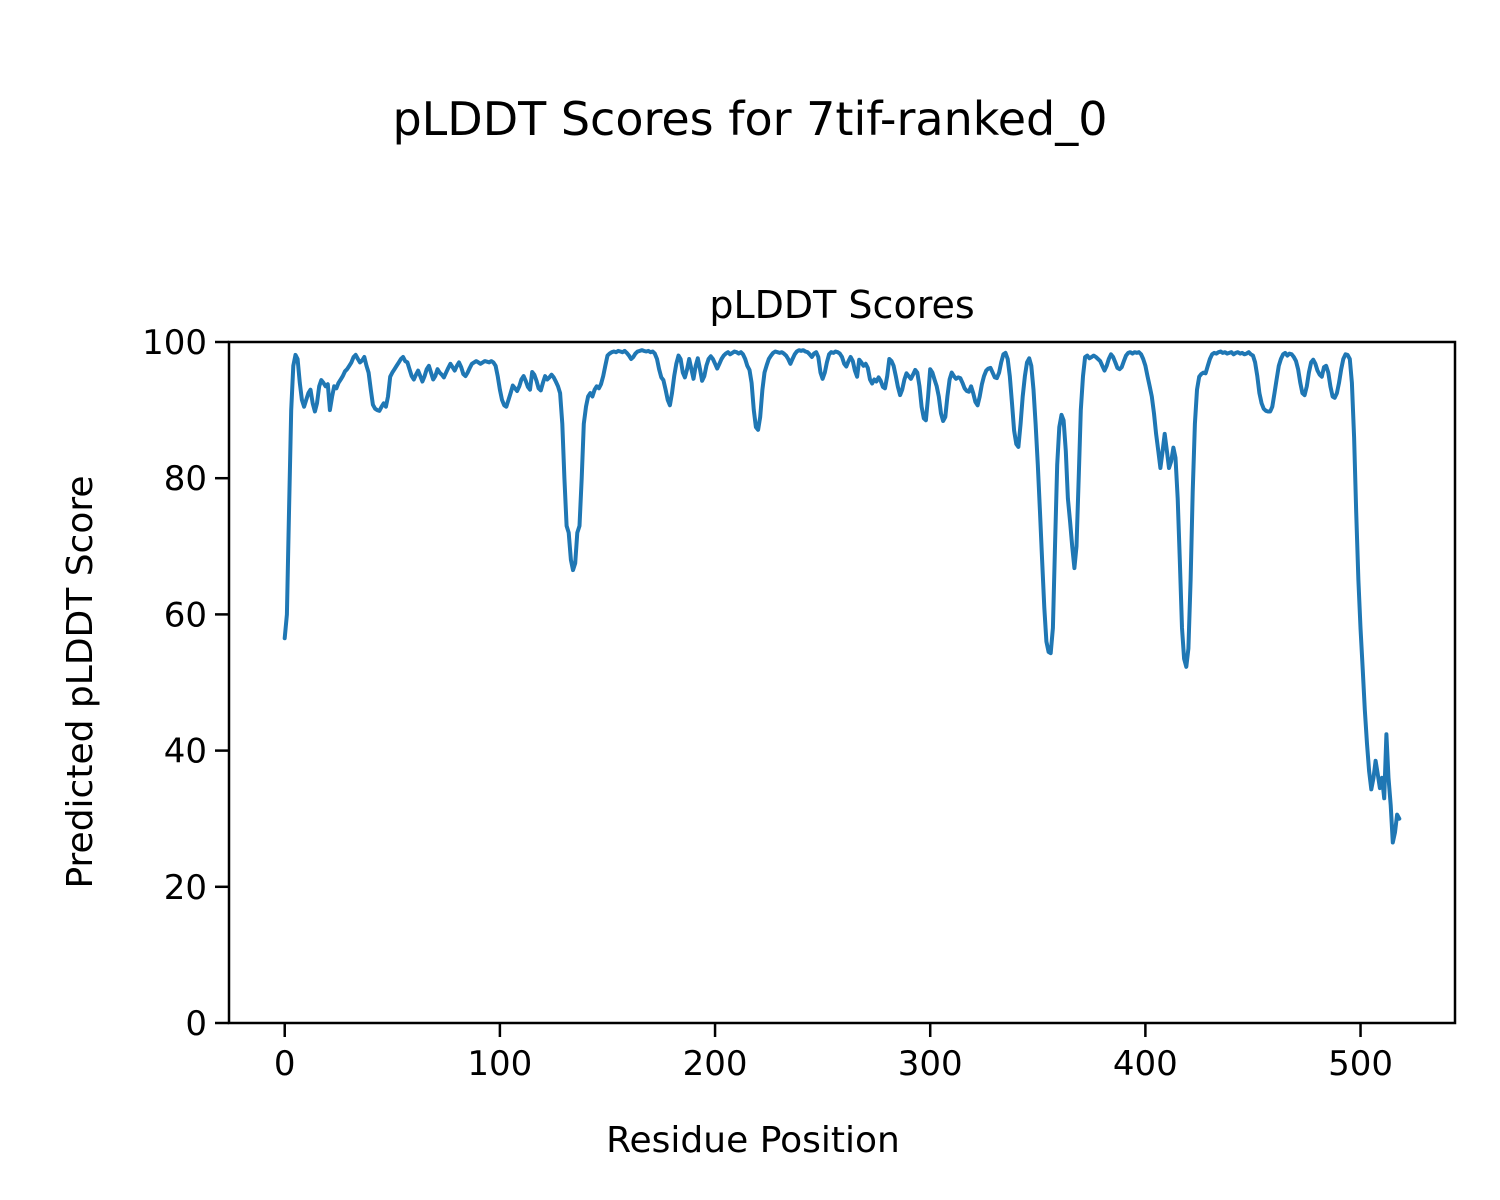 The image size is (1500, 1200). Describe the element at coordinates (1360, 1064) in the screenshot. I see `x-tick-label: 500` at that location.